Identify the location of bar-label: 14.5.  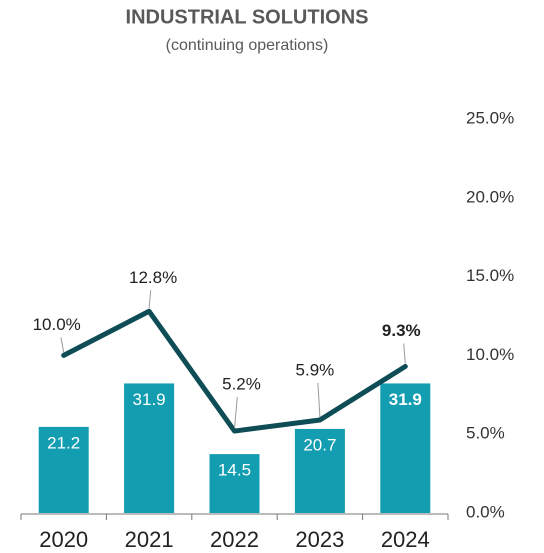
(234, 470).